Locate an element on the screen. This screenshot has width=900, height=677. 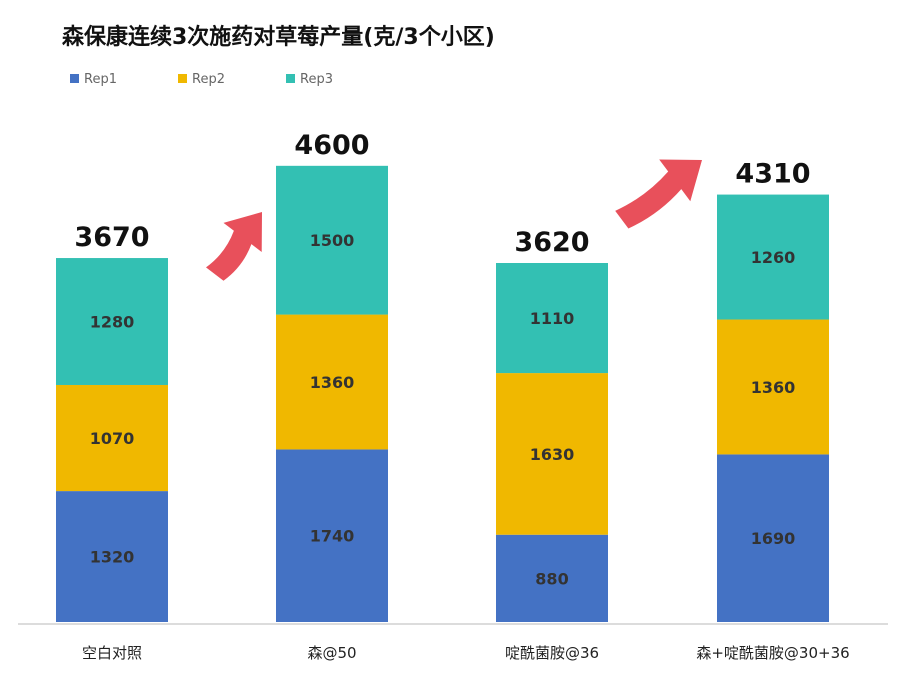
annotation-arrows is located at coordinates (454, 220).